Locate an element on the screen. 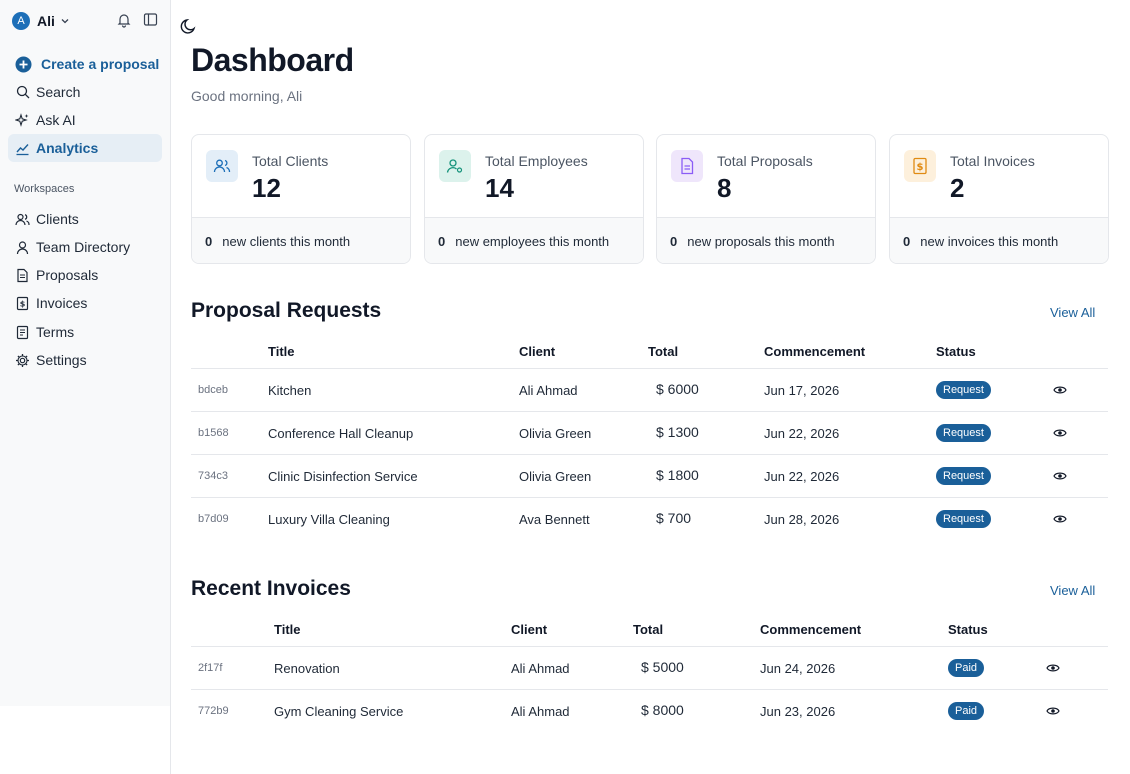  stat-value: 8 is located at coordinates (724, 188).